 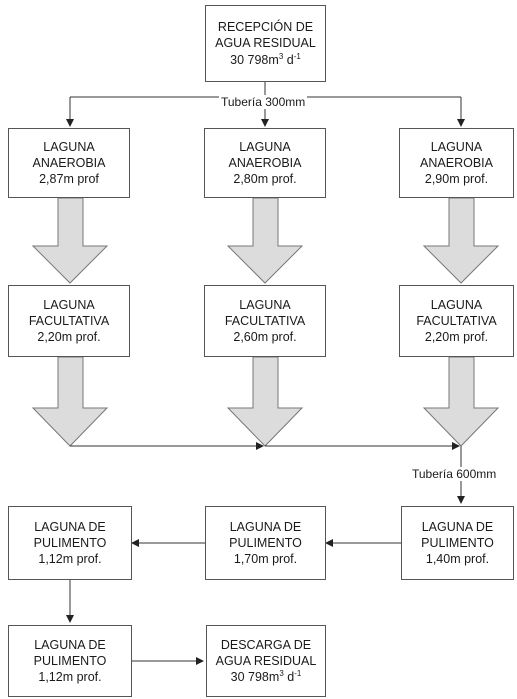 What do you see at coordinates (298, 673) in the screenshot?
I see `discharge-flow-exp2: -1` at bounding box center [298, 673].